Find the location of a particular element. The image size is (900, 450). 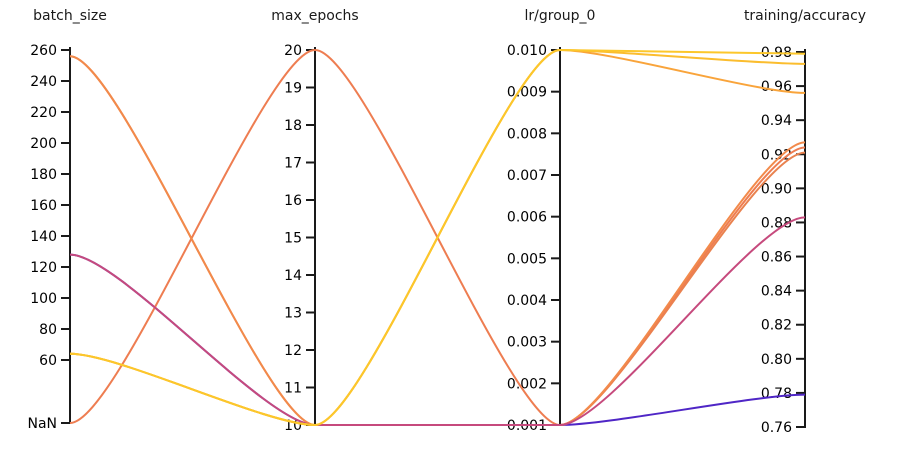

axis-tick-label: 0.003 is located at coordinates (527, 343).